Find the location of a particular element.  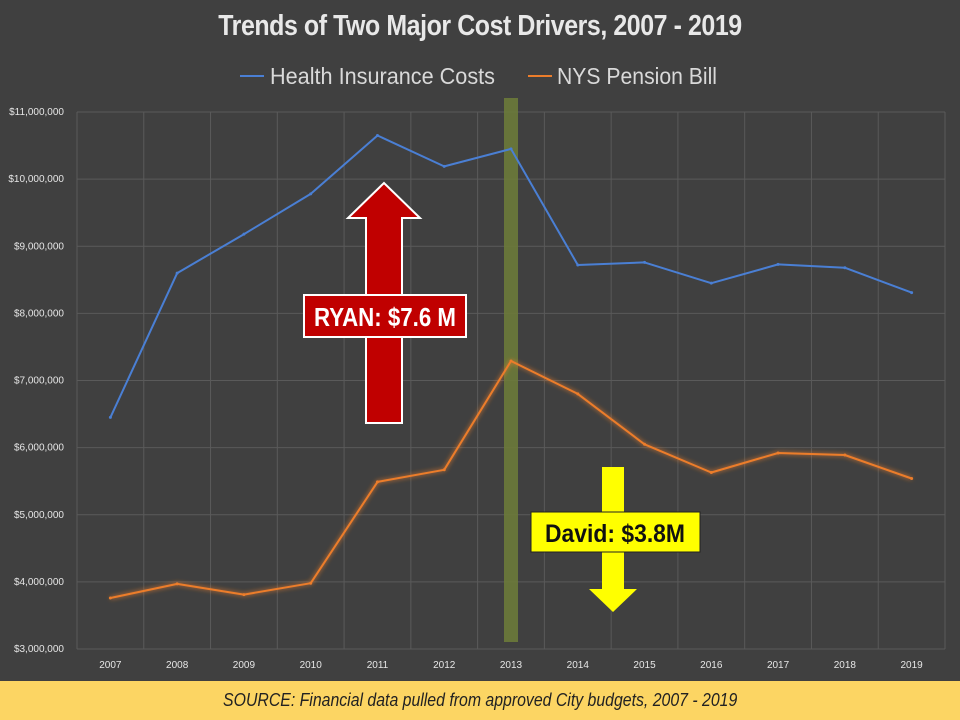

callout-label: David: $3.8M is located at coordinates (615, 534).